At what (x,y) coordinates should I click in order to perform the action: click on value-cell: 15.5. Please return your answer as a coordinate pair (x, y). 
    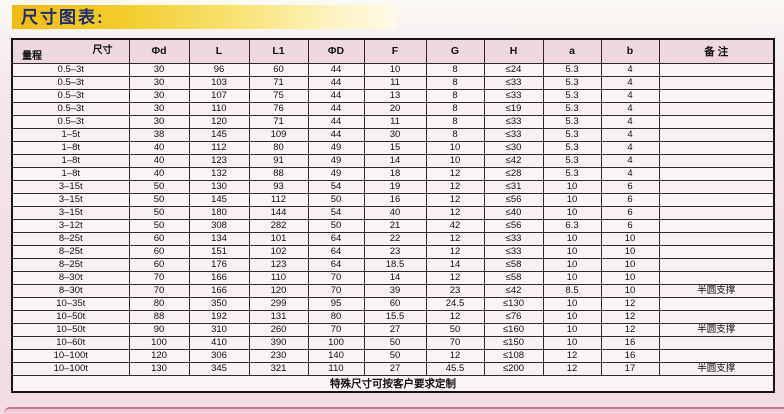
    Looking at the image, I should click on (395, 316).